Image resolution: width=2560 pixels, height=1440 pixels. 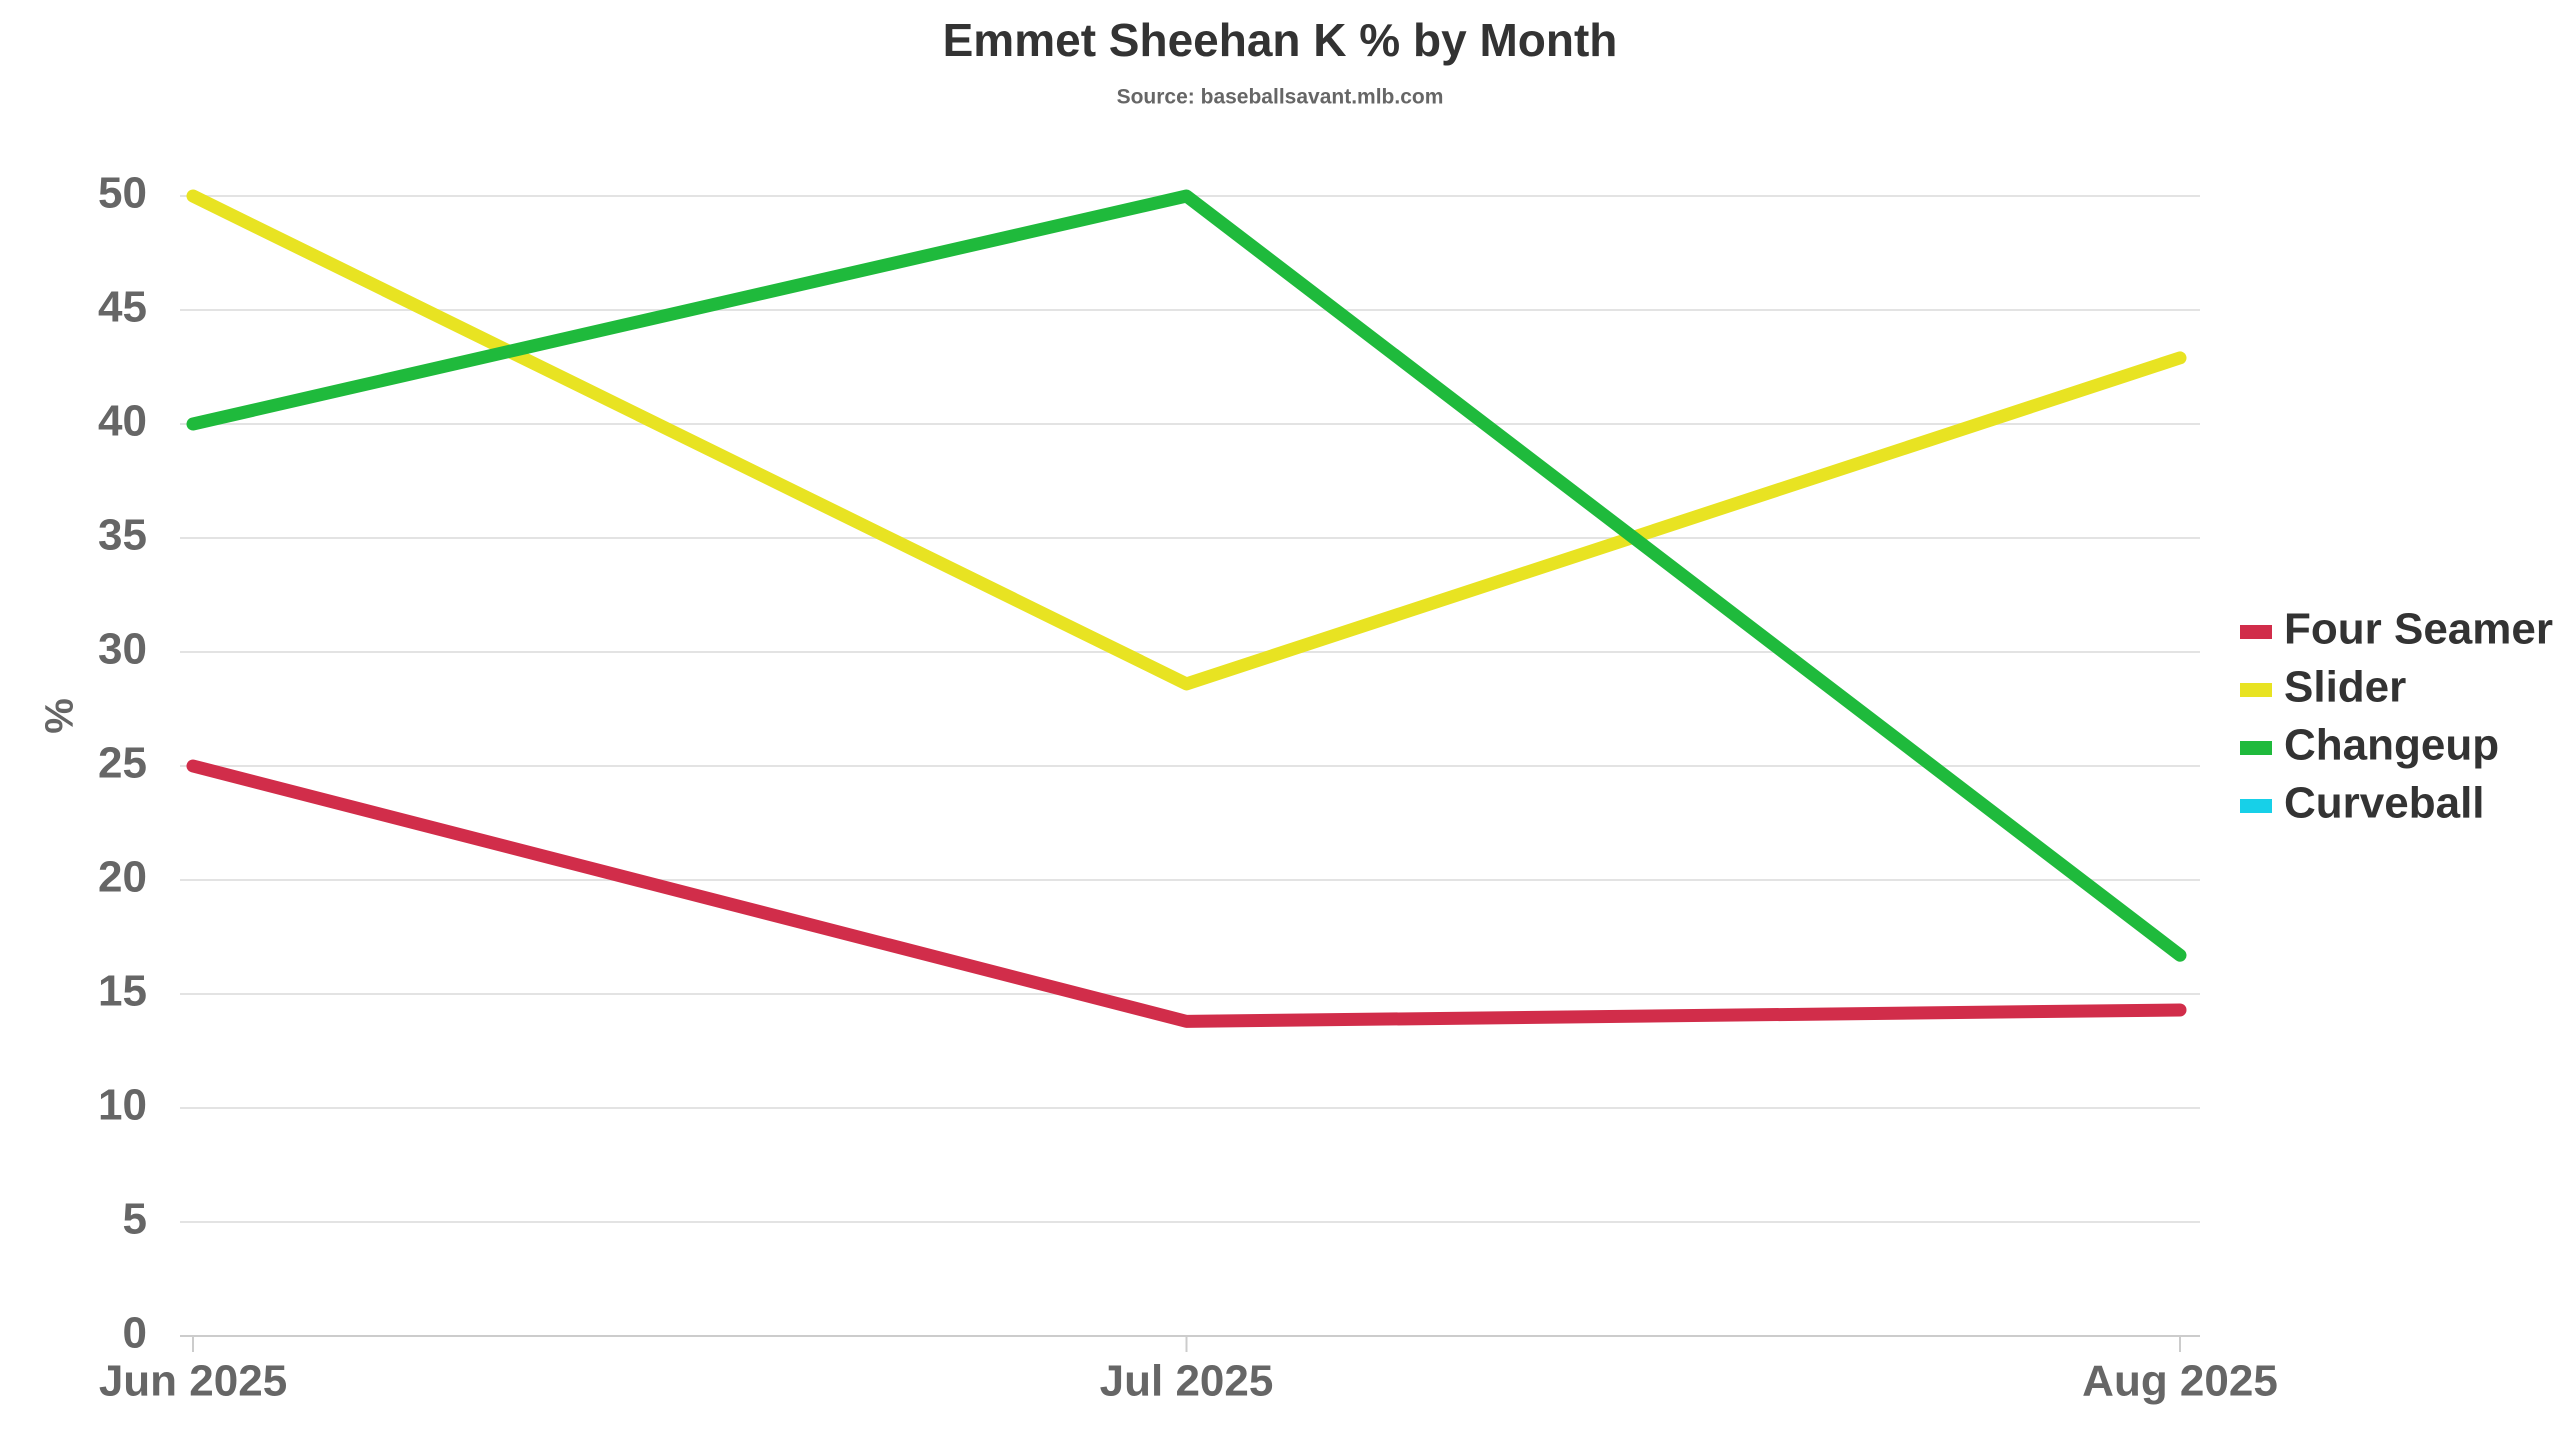 I want to click on y-tick-label: 45, so click(x=122, y=307).